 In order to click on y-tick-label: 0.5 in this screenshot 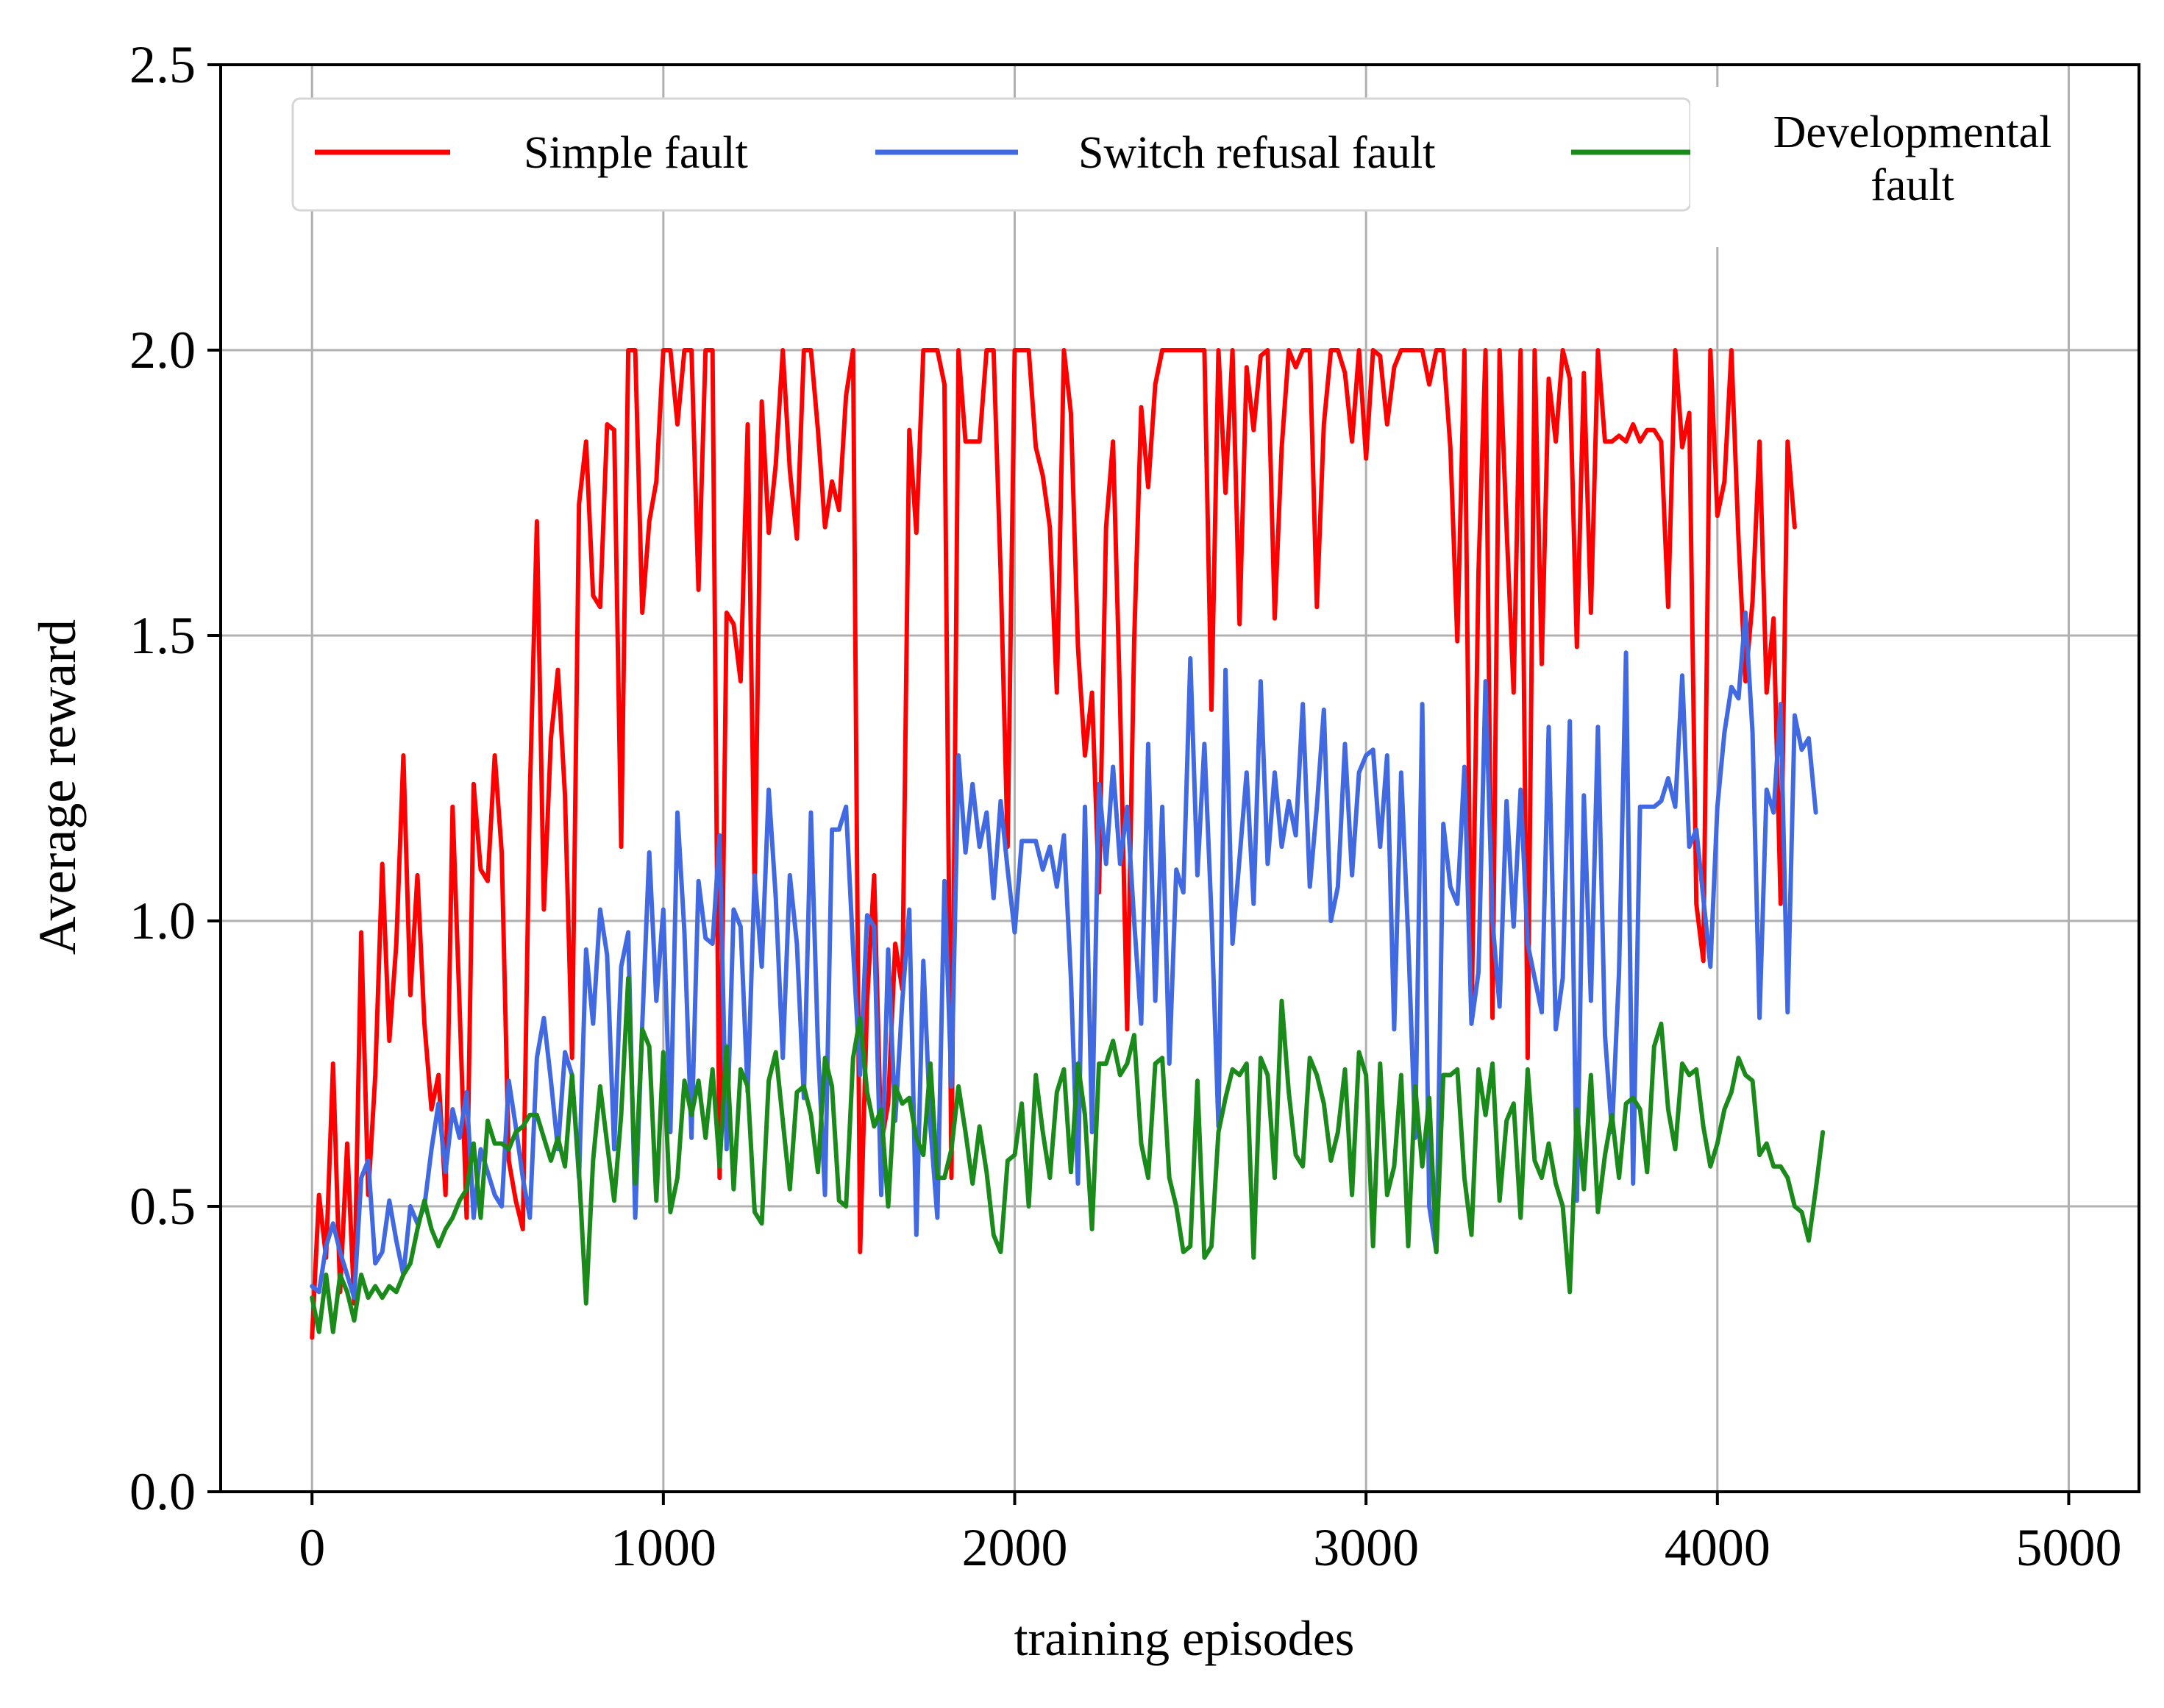, I will do `click(162, 1206)`.